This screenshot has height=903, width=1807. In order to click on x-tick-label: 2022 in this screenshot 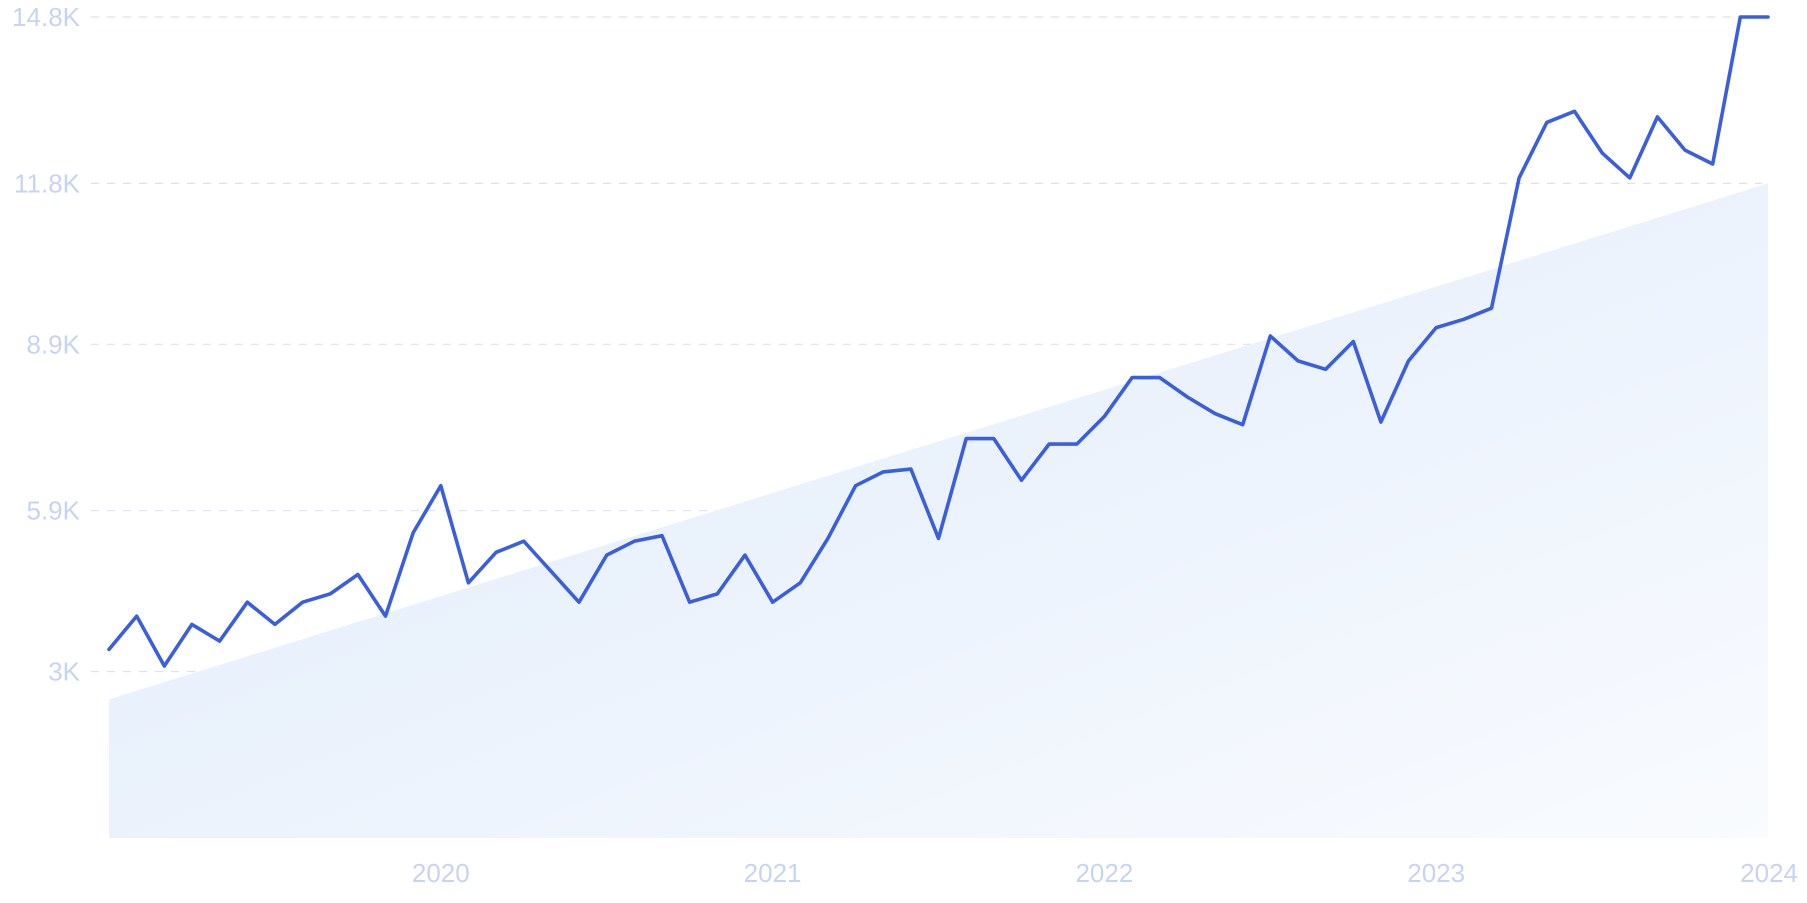, I will do `click(1104, 873)`.